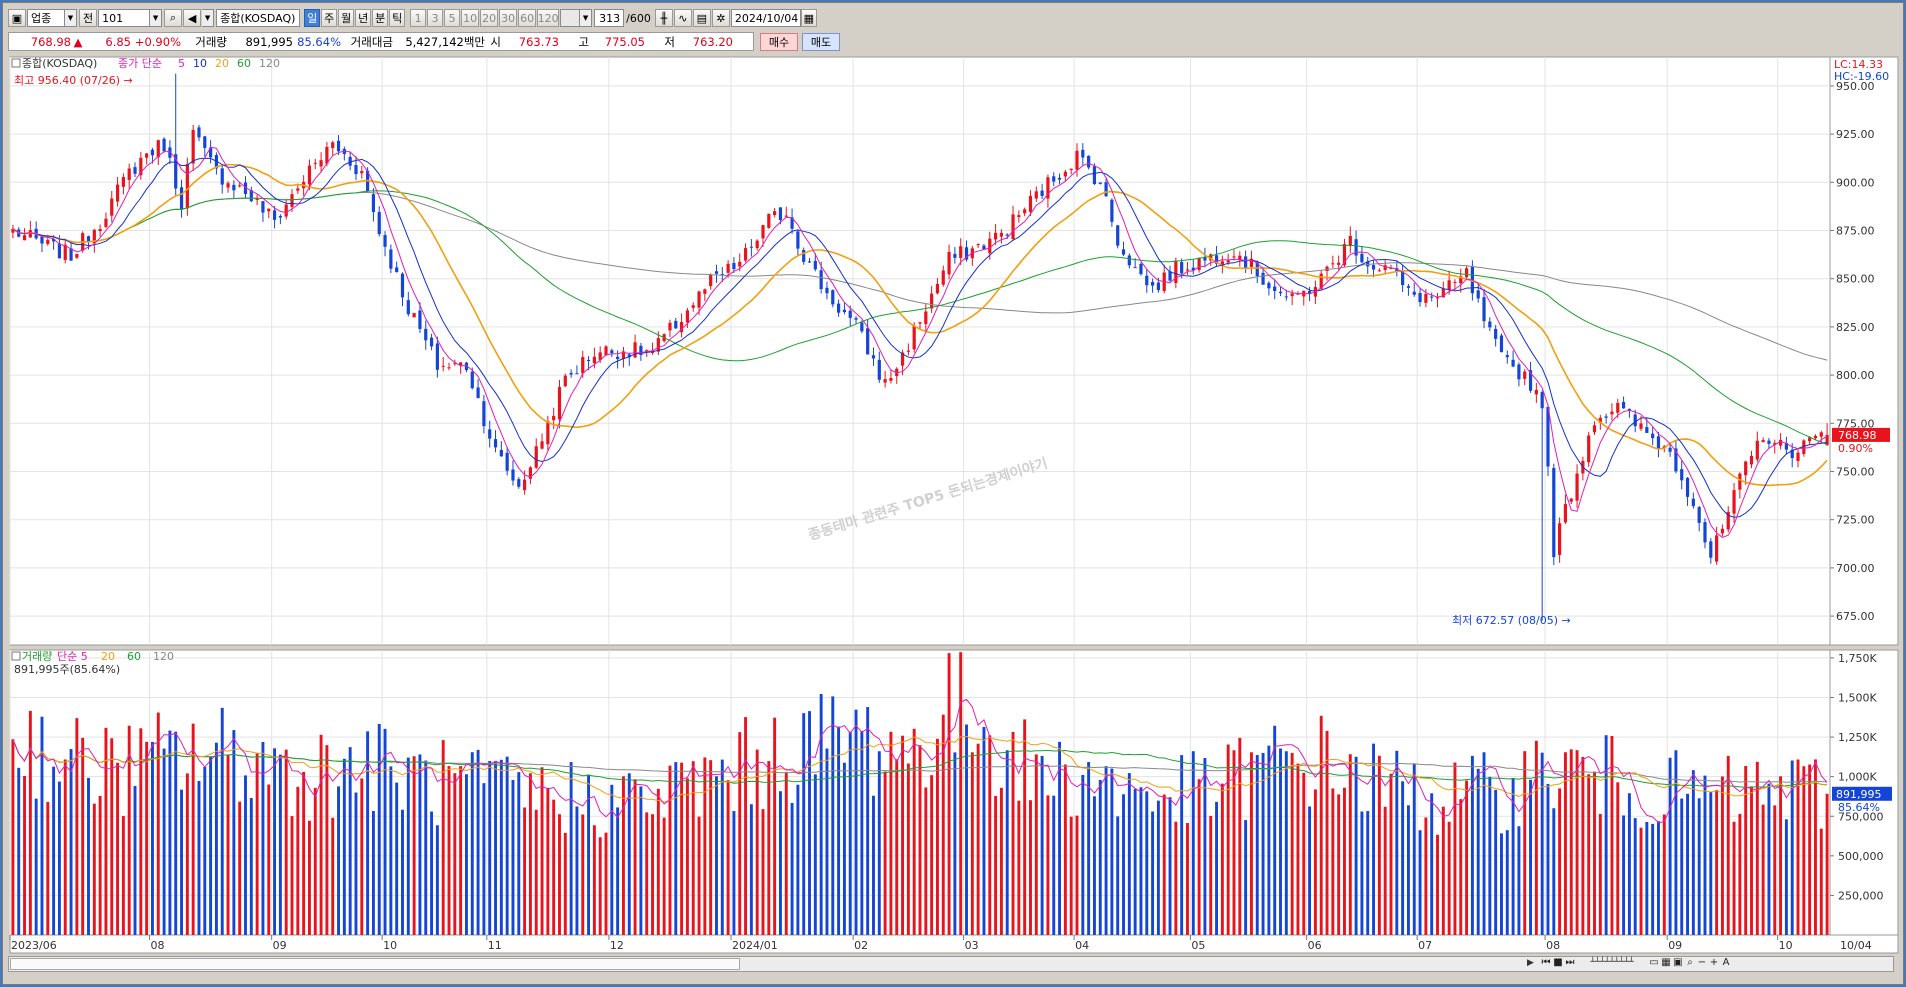 The image size is (1906, 987). Describe the element at coordinates (17, 18) in the screenshot. I see `window-icon: ▣` at that location.